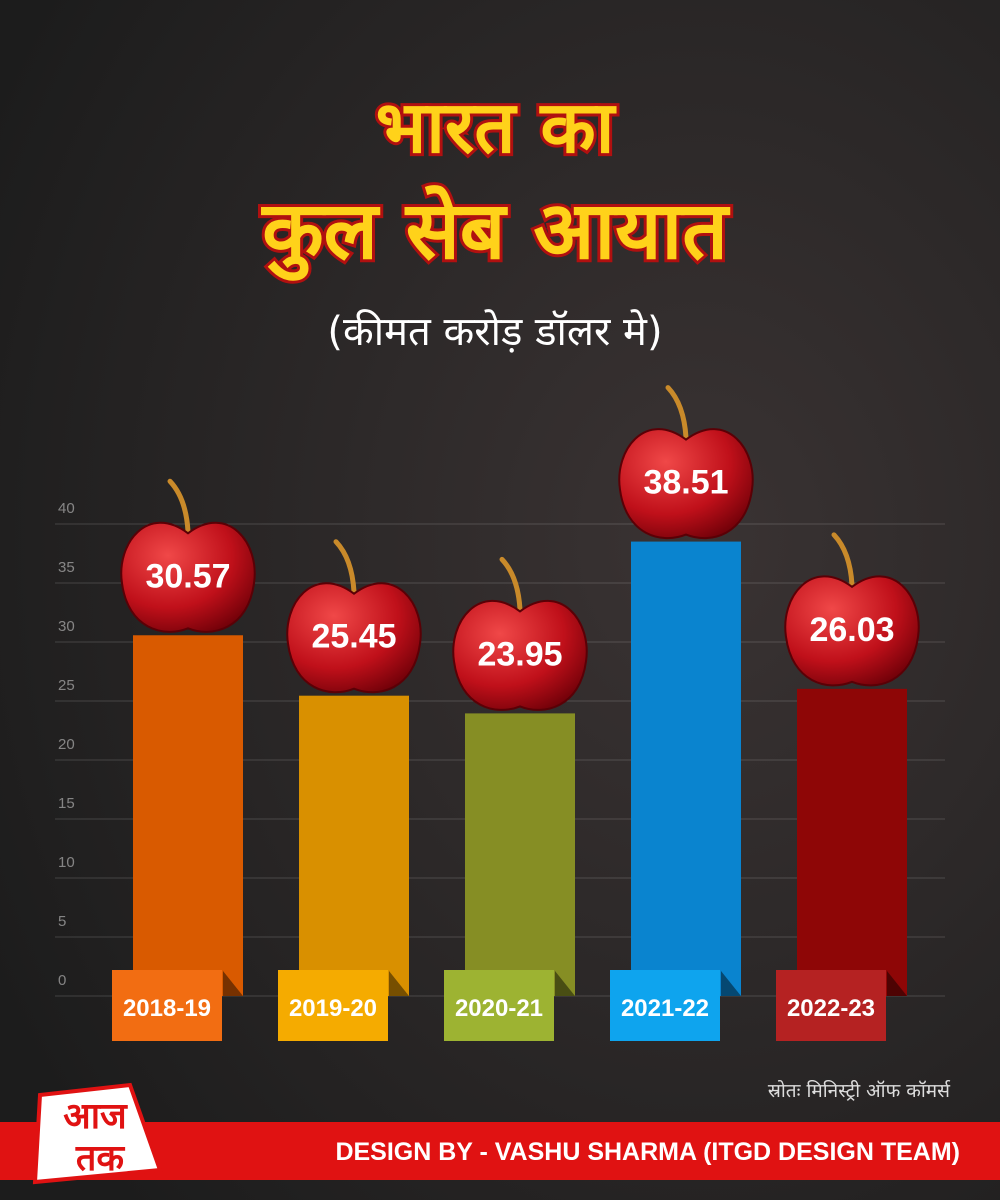 This screenshot has width=1000, height=1200. What do you see at coordinates (66, 685) in the screenshot?
I see `y-tick-label: 25` at bounding box center [66, 685].